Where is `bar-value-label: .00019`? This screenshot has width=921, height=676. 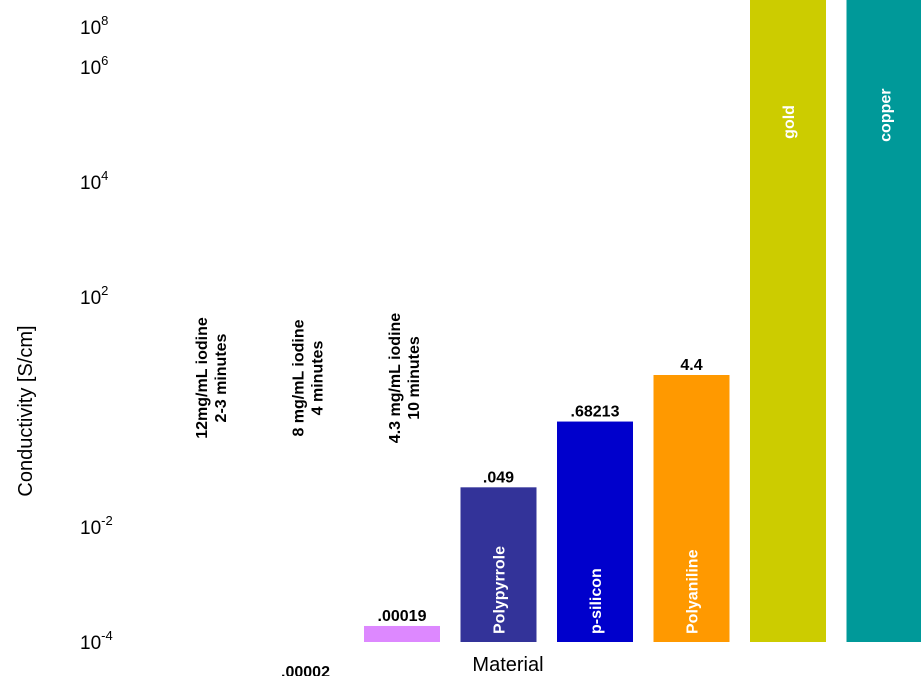 bar-value-label: .00019 is located at coordinates (402, 616).